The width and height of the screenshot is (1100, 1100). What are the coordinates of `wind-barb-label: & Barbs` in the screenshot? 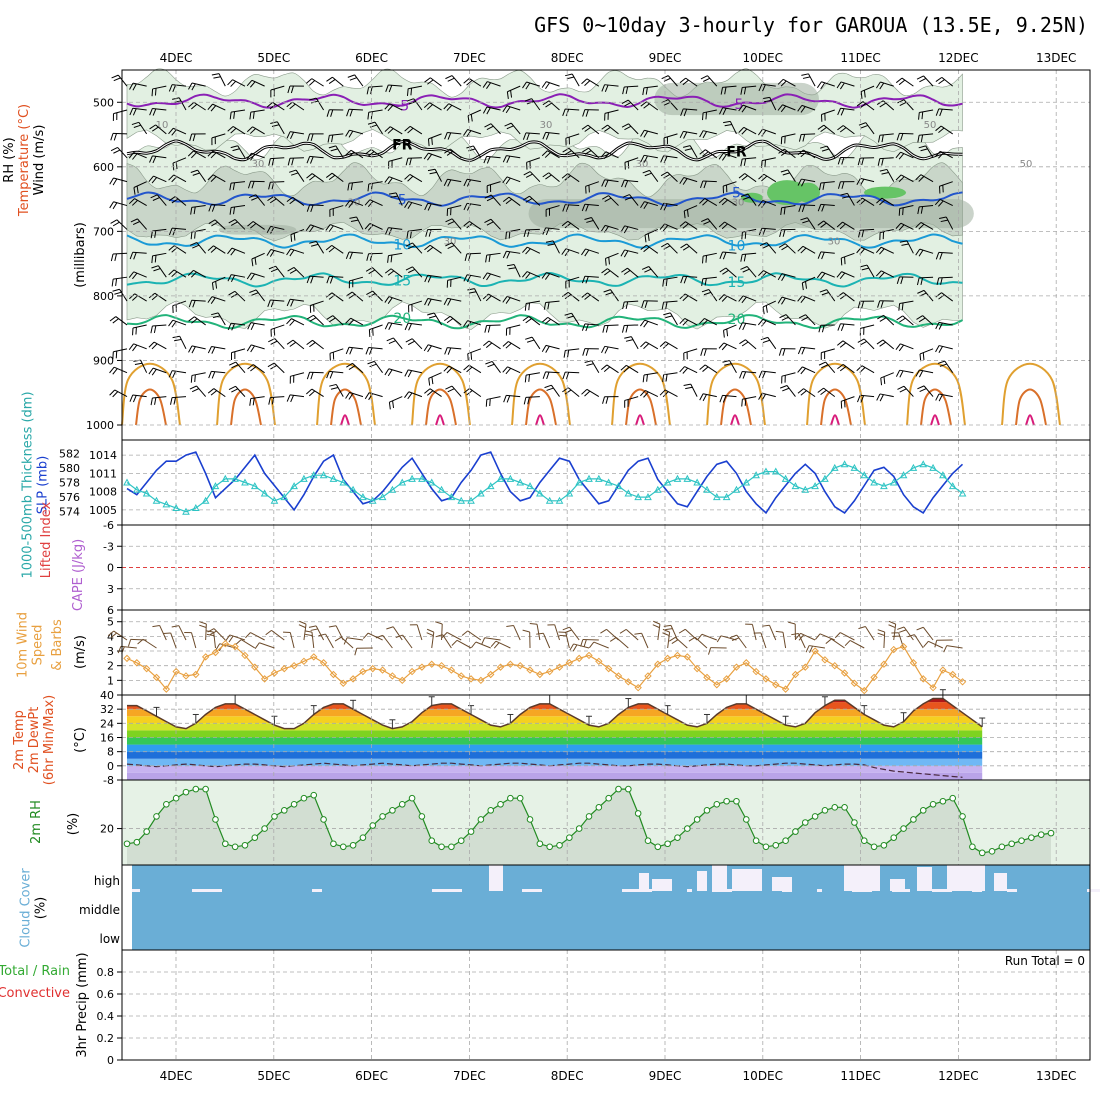 It's located at (57, 645).